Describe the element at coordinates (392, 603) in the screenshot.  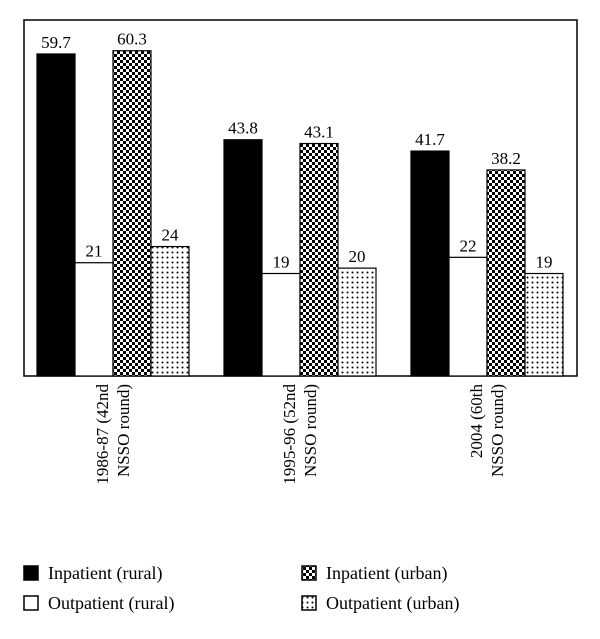
I see `legend-label-outpatient-urban: Outpatient (urban)` at that location.